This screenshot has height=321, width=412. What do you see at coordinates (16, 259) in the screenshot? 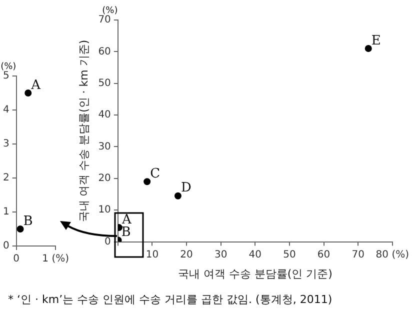
I see `x-tick-label: 0` at bounding box center [16, 259].